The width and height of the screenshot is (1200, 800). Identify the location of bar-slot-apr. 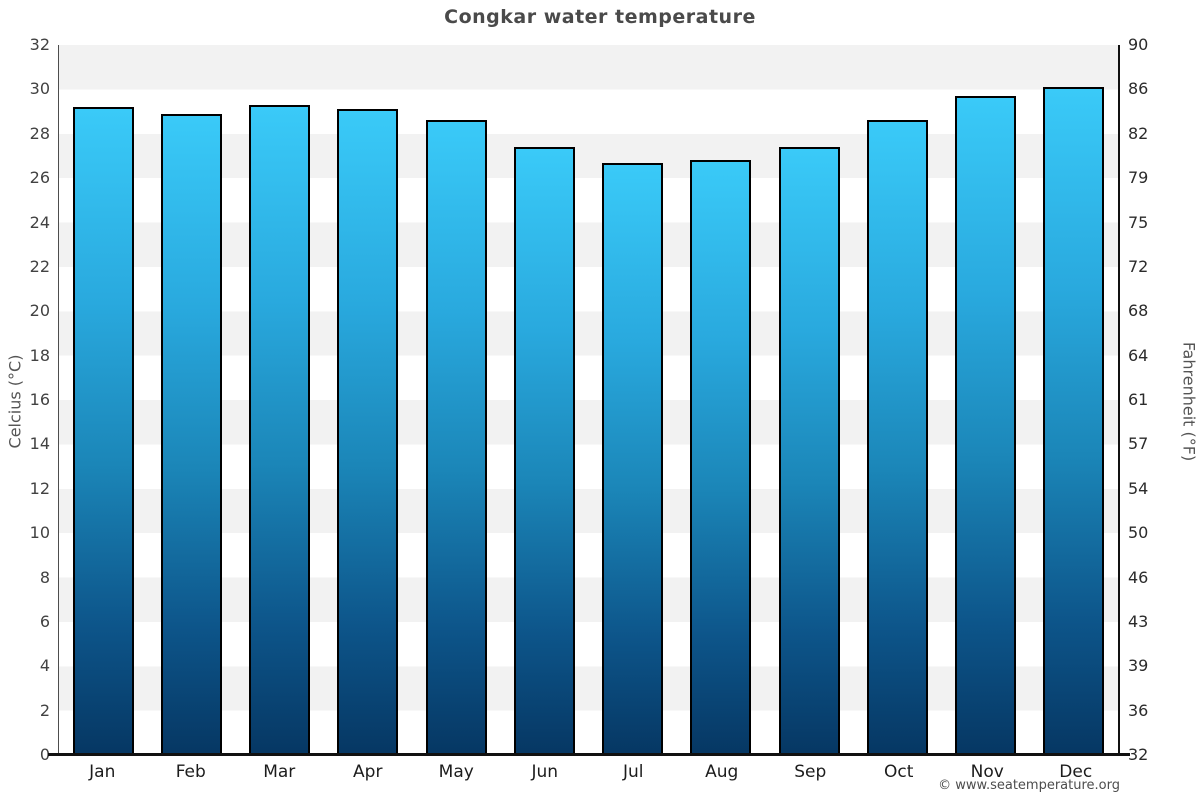
(368, 400).